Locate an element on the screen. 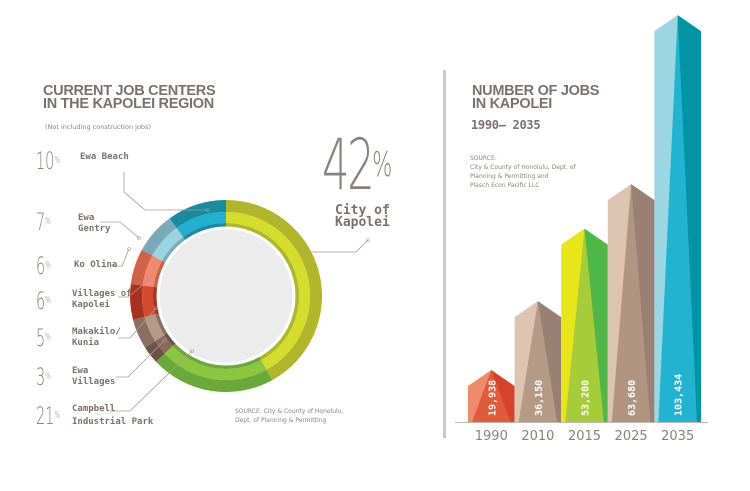 This screenshot has height=491, width=750. bar-value-label: 63,680 is located at coordinates (632, 398).